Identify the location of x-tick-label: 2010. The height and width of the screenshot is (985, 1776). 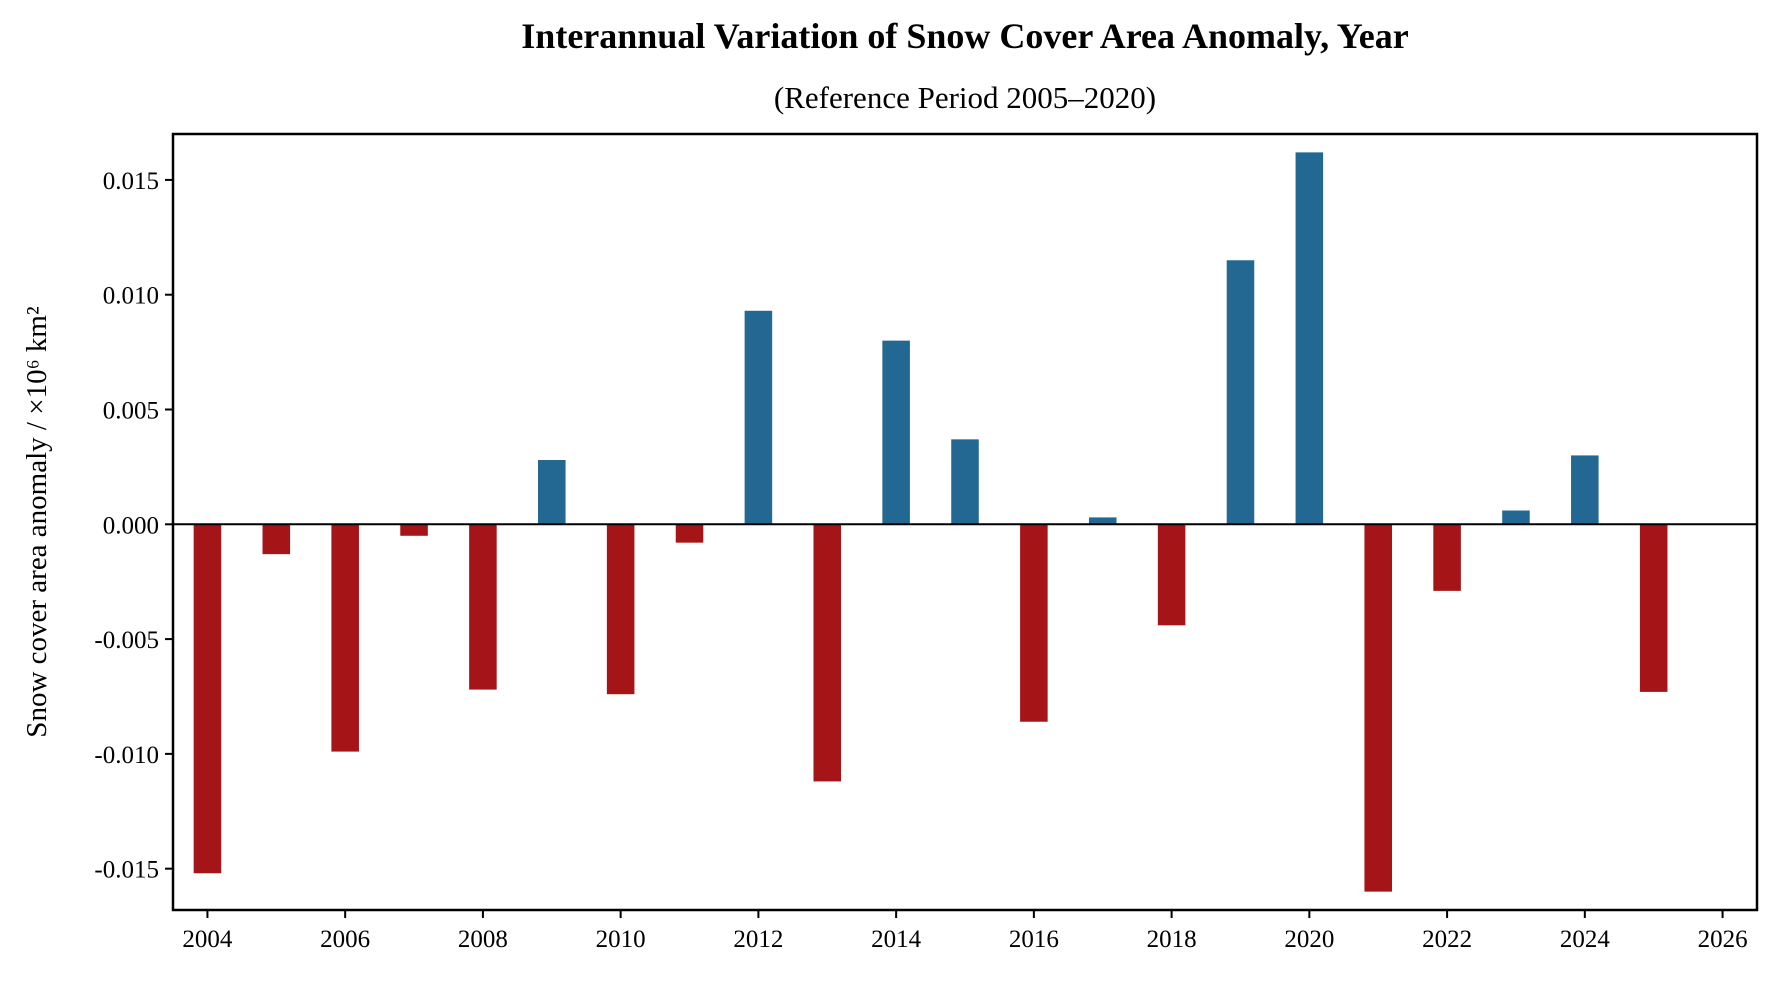
(621, 939).